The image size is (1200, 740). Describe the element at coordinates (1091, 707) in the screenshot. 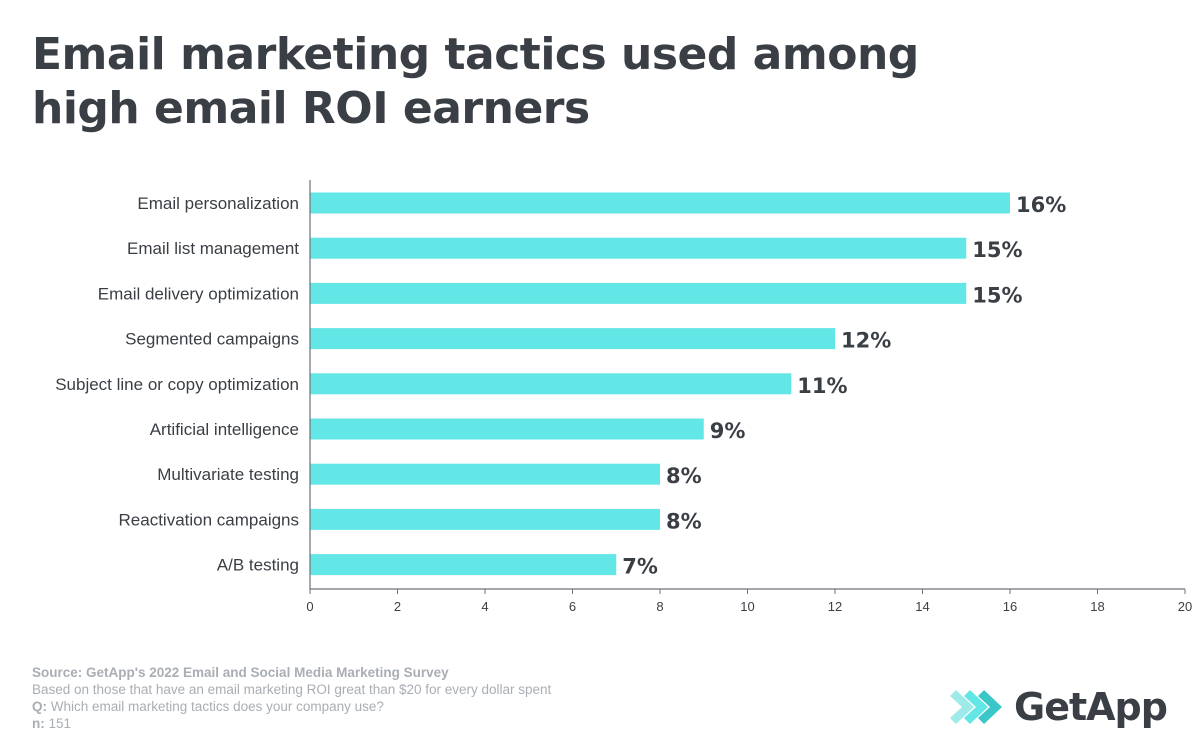

I see `logo-wordmark: GetApp` at that location.